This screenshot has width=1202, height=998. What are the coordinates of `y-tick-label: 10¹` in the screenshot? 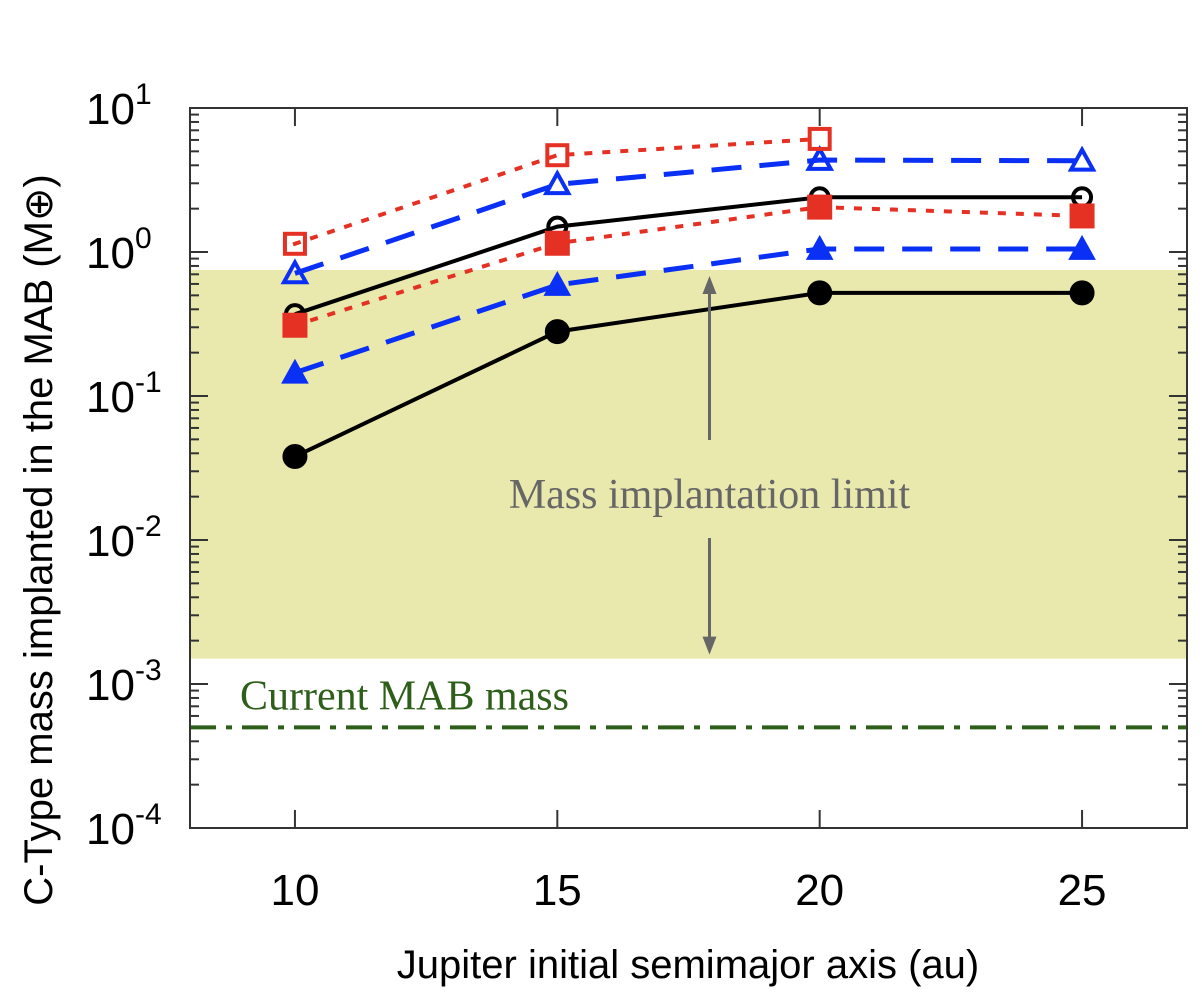 It's located at (119, 106).